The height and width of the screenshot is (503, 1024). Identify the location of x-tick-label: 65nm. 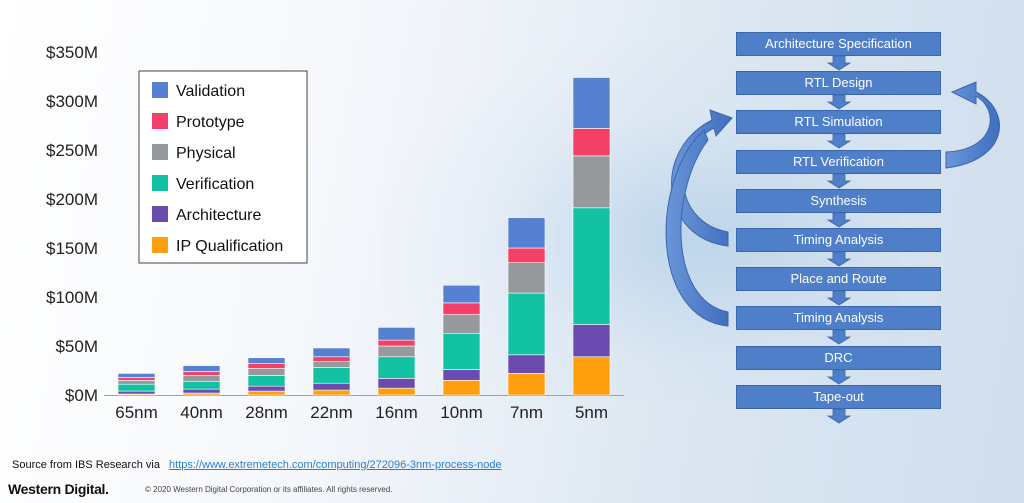
(136, 412).